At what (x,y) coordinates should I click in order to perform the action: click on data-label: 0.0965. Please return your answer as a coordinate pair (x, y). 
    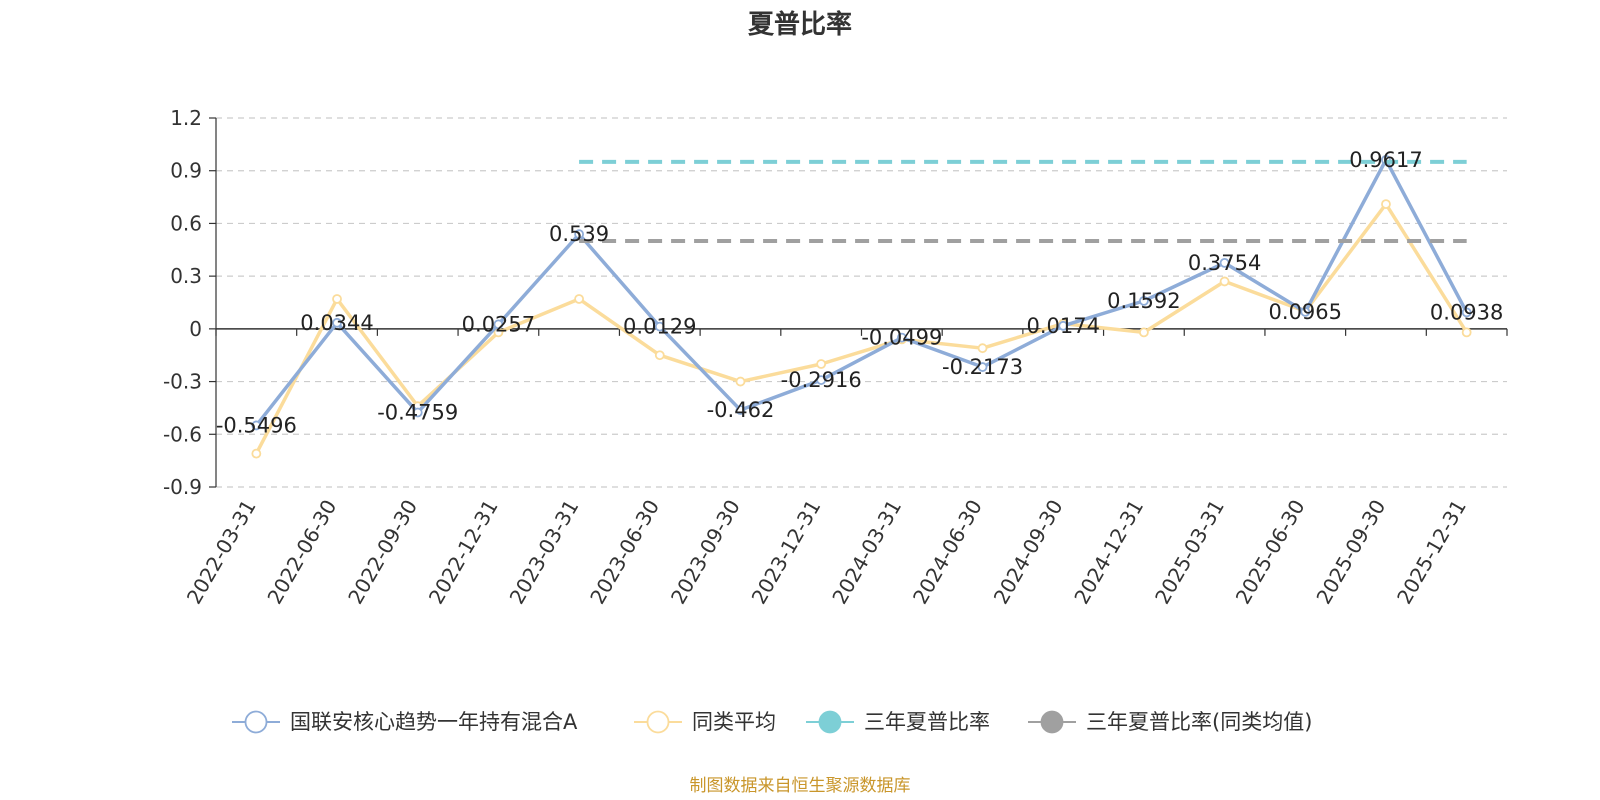
    Looking at the image, I should click on (1305, 312).